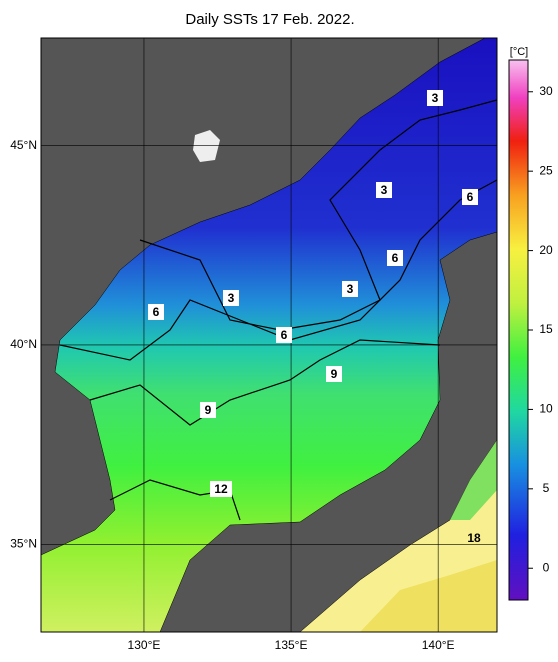 This screenshot has width=558, height=662. Describe the element at coordinates (546, 91) in the screenshot. I see `colorbar-tick-label: 30` at that location.